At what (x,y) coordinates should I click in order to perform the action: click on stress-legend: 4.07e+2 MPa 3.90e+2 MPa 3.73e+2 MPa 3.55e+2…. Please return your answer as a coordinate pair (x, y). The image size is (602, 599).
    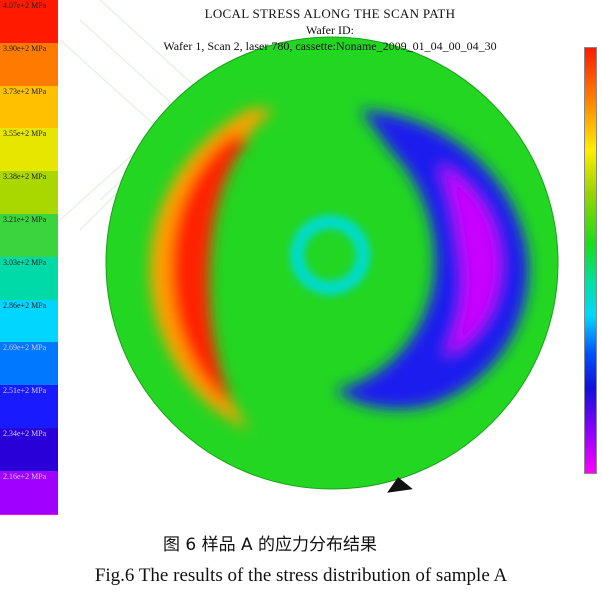
    Looking at the image, I should click on (29, 257).